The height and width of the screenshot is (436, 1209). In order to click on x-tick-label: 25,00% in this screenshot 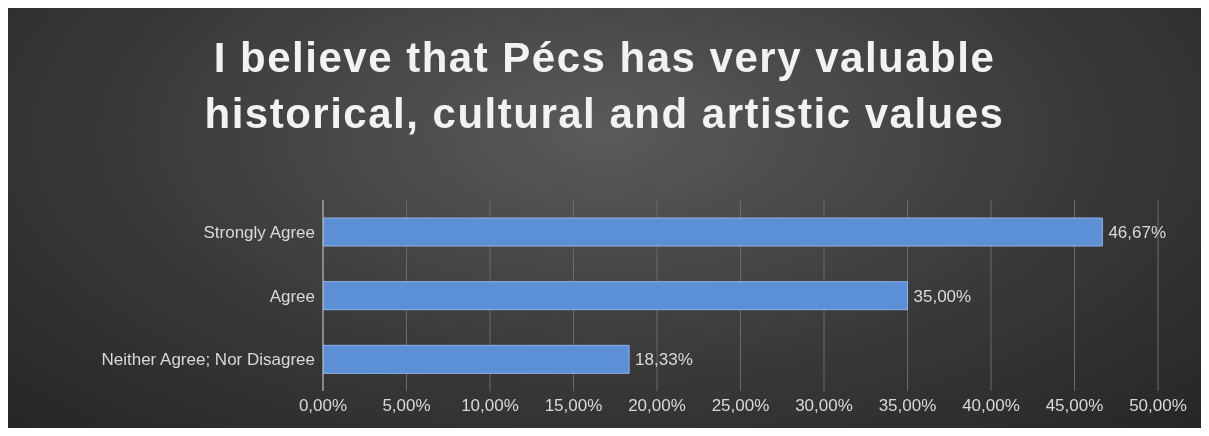, I will do `click(740, 406)`.